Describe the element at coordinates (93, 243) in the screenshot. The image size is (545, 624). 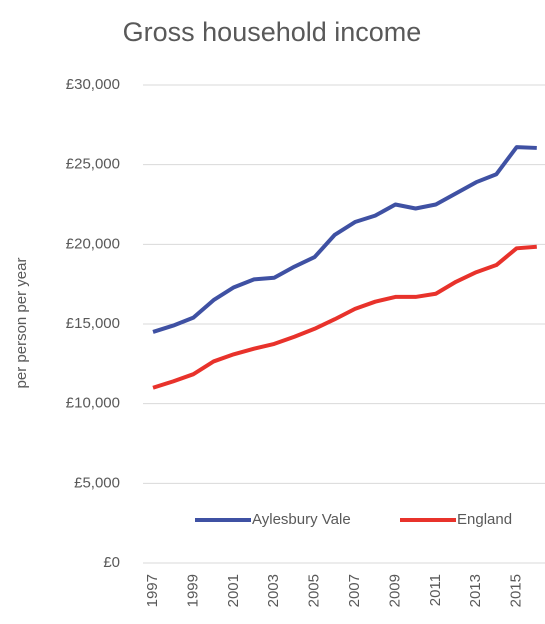
I see `y-tick-label: £20,000` at that location.